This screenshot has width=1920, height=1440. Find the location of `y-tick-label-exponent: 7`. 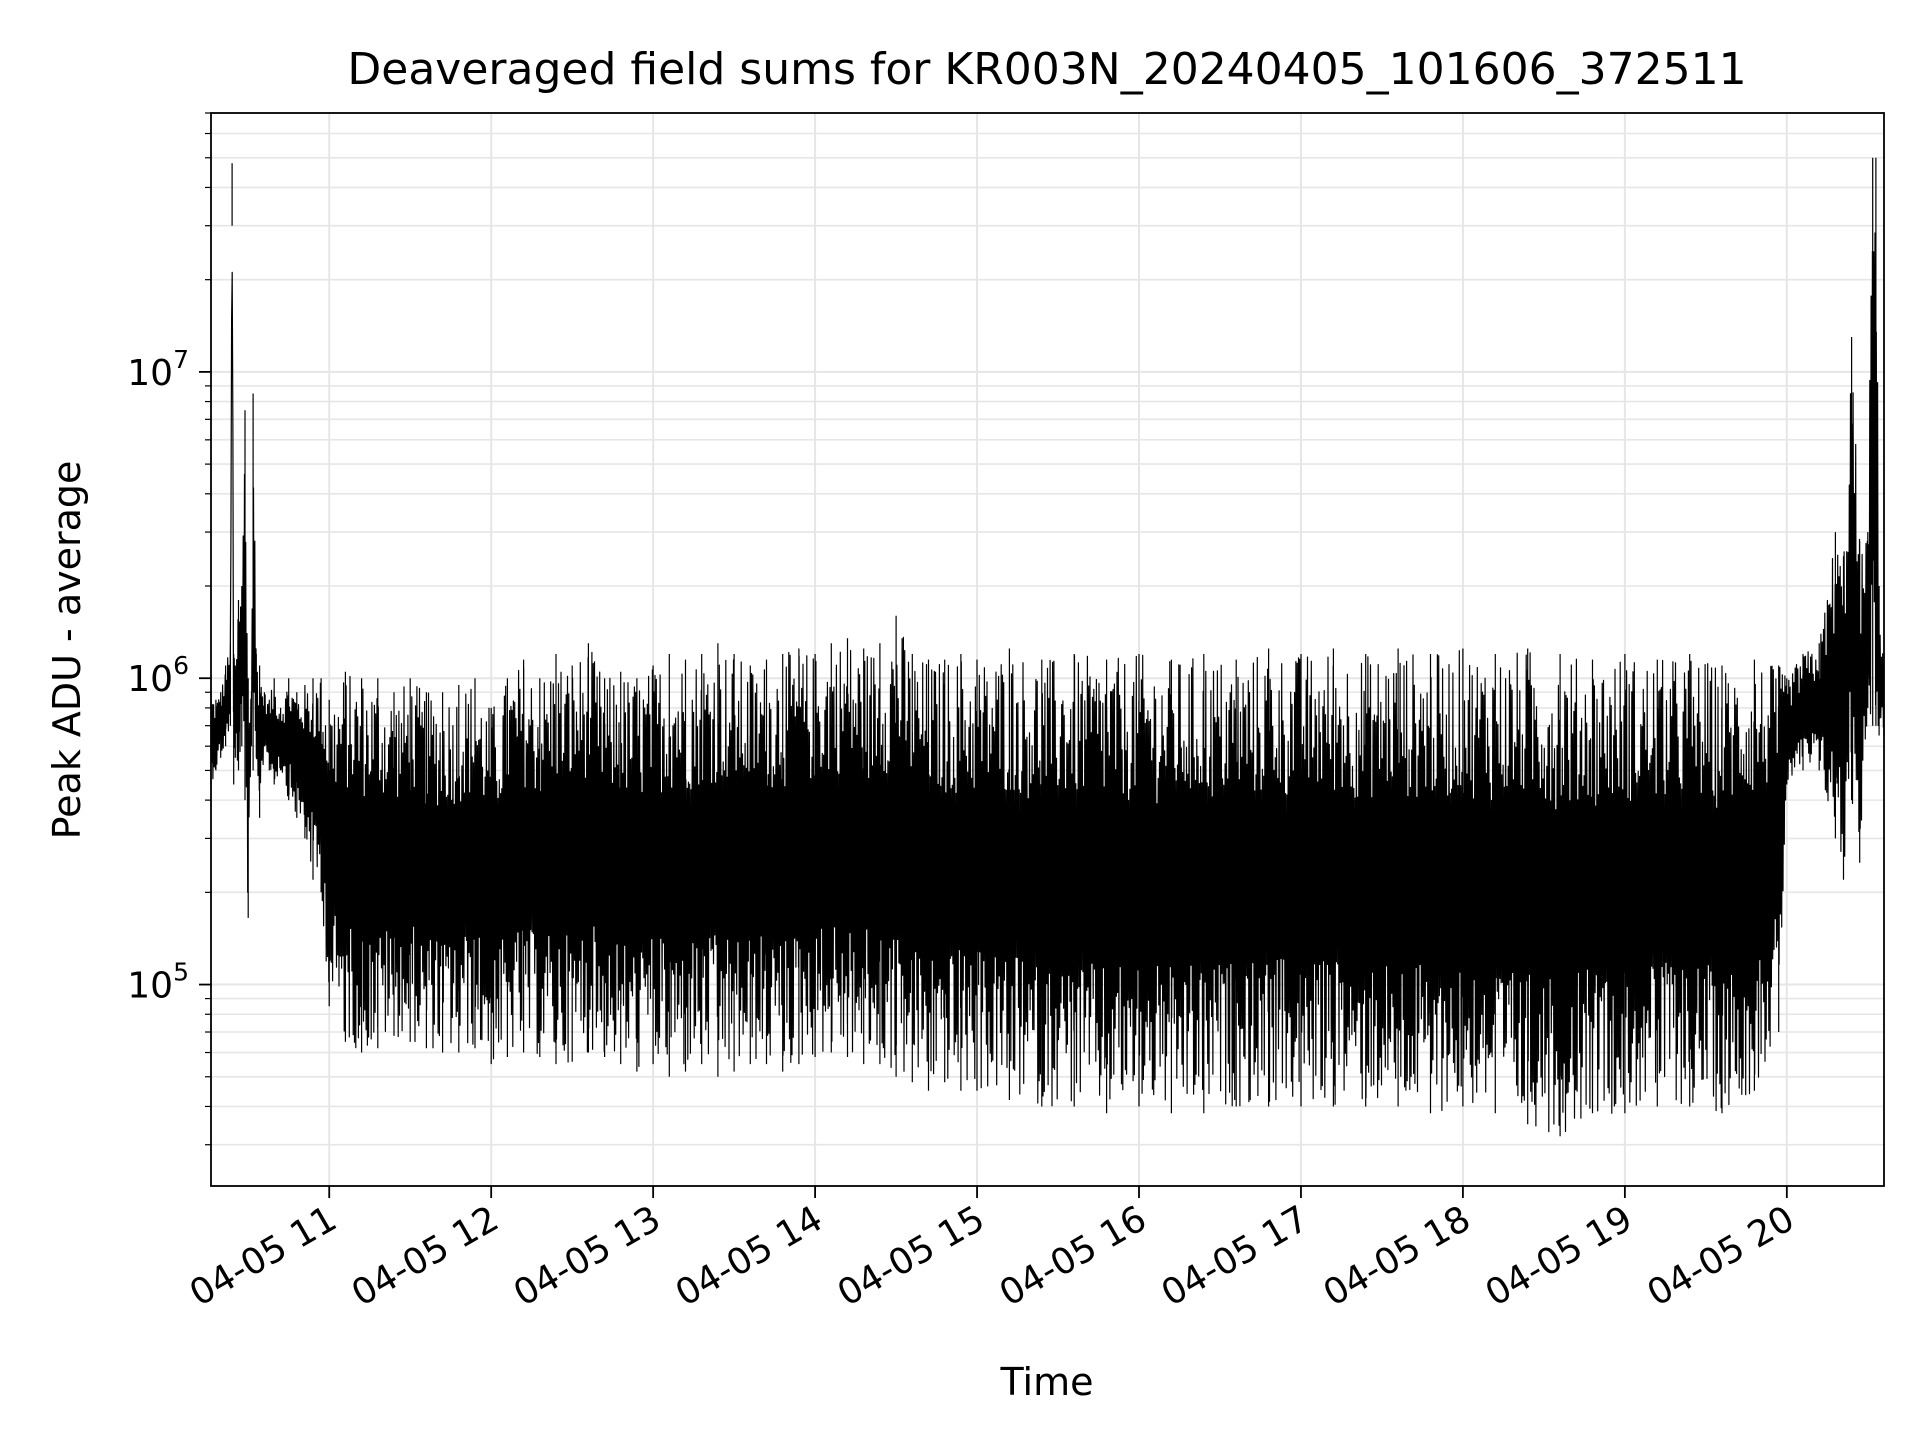

y-tick-label-exponent: 7 is located at coordinates (181, 359).